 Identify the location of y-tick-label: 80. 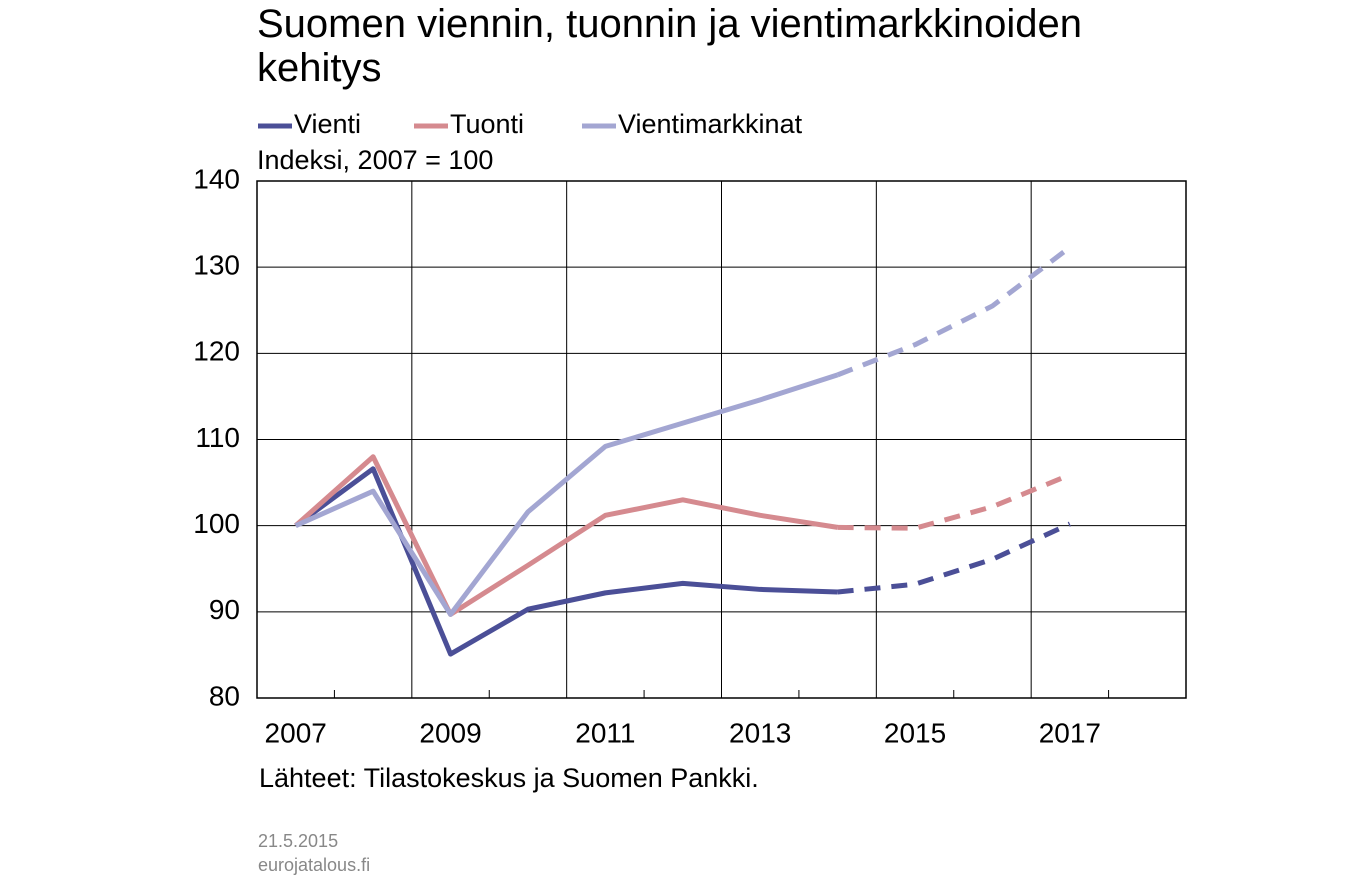
(224, 695).